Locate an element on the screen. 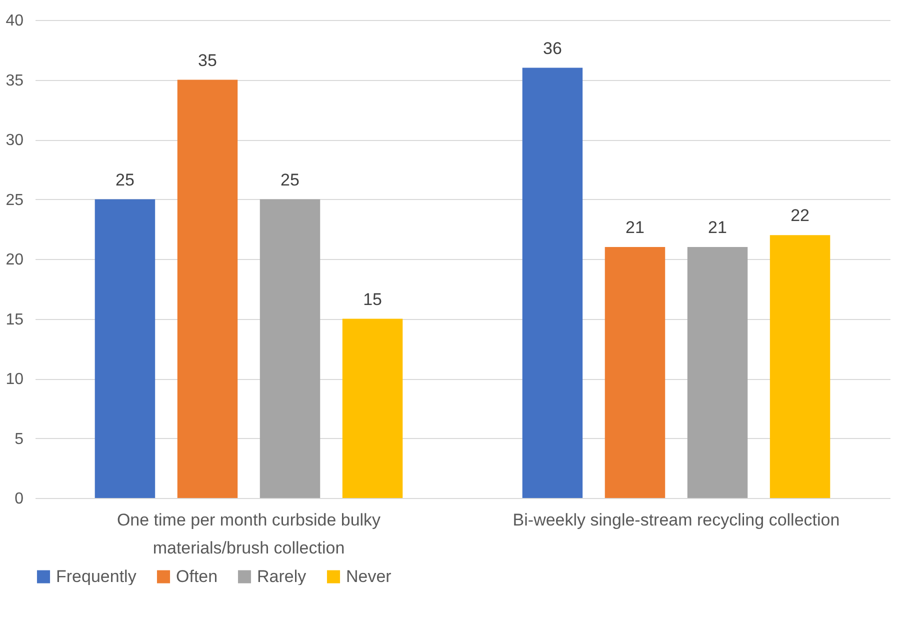 The width and height of the screenshot is (915, 631). y-tick-label: 25 is located at coordinates (15, 200).